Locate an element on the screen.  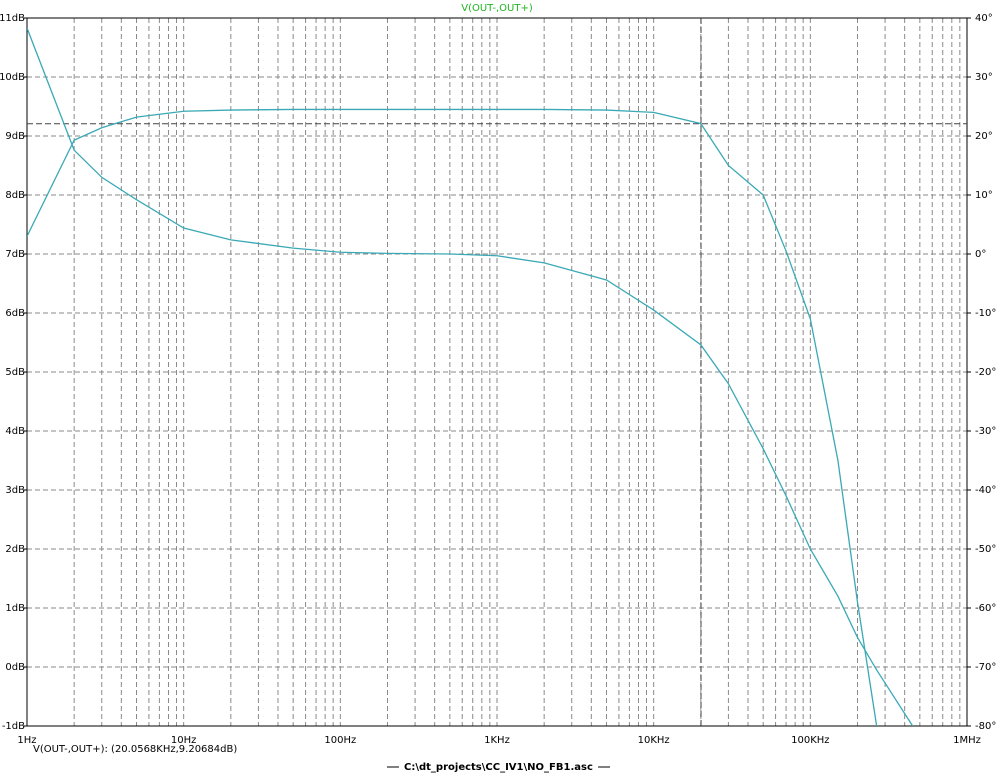
chart-title: V(OUT-,OUT+) is located at coordinates (497, 8).